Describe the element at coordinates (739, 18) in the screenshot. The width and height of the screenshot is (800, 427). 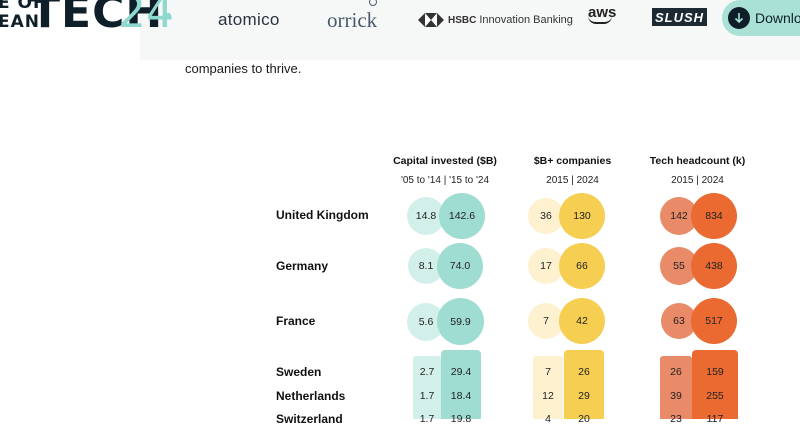
I see `download-arrow-icon` at that location.